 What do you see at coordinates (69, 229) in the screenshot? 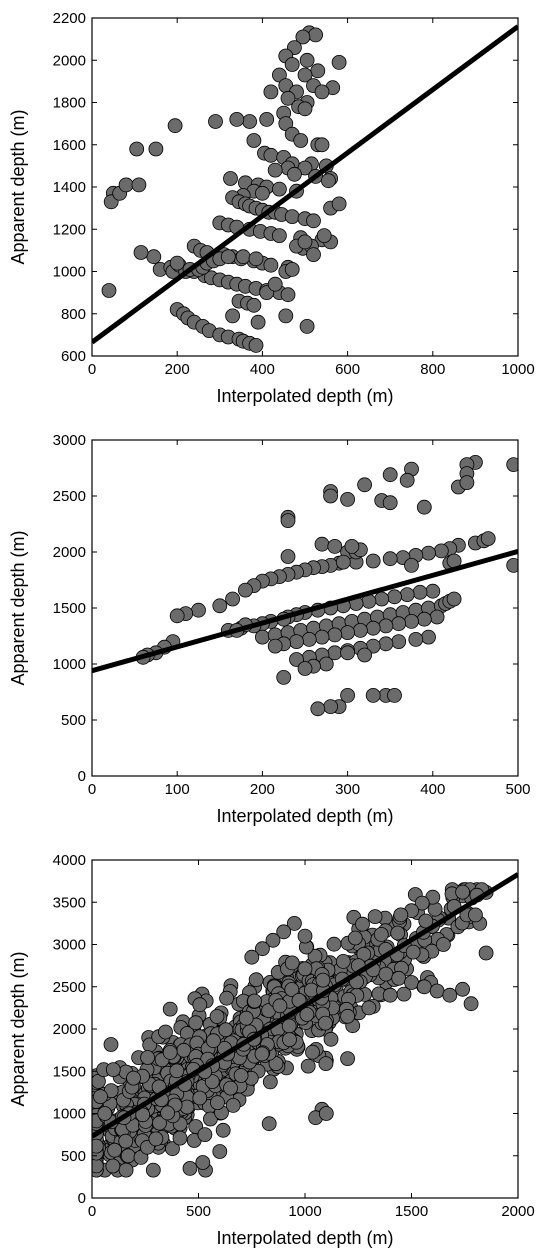
I see `y-tick-label: 1200` at bounding box center [69, 229].